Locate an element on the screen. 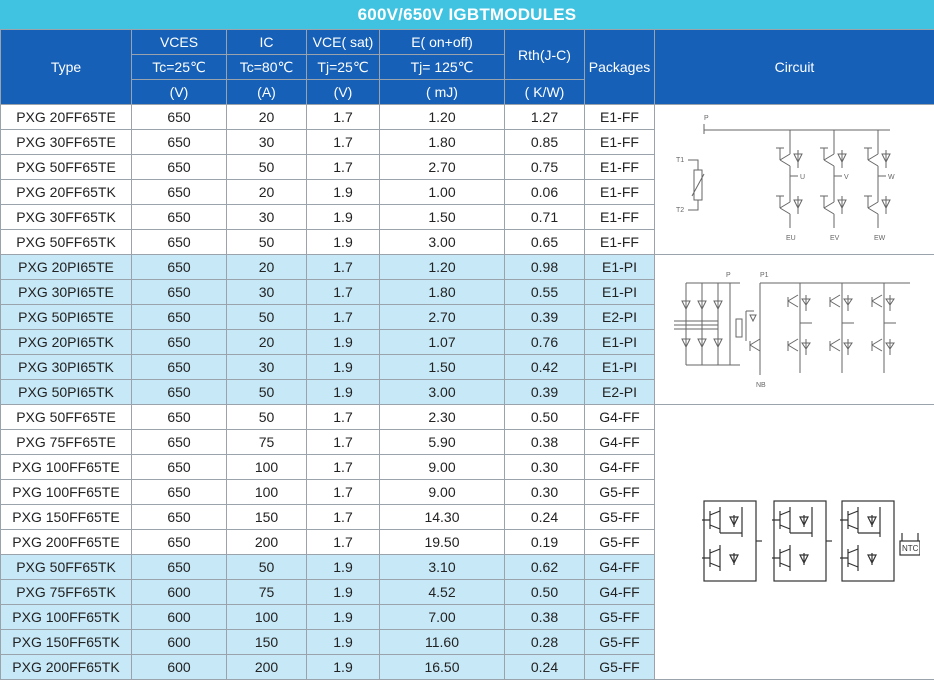 The width and height of the screenshot is (934, 680). cell-e: 2.70 is located at coordinates (442, 167).